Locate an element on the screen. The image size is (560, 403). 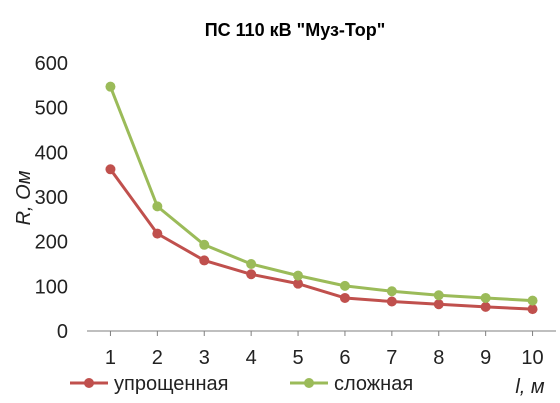
legend-item: сложная is located at coordinates (351, 384).